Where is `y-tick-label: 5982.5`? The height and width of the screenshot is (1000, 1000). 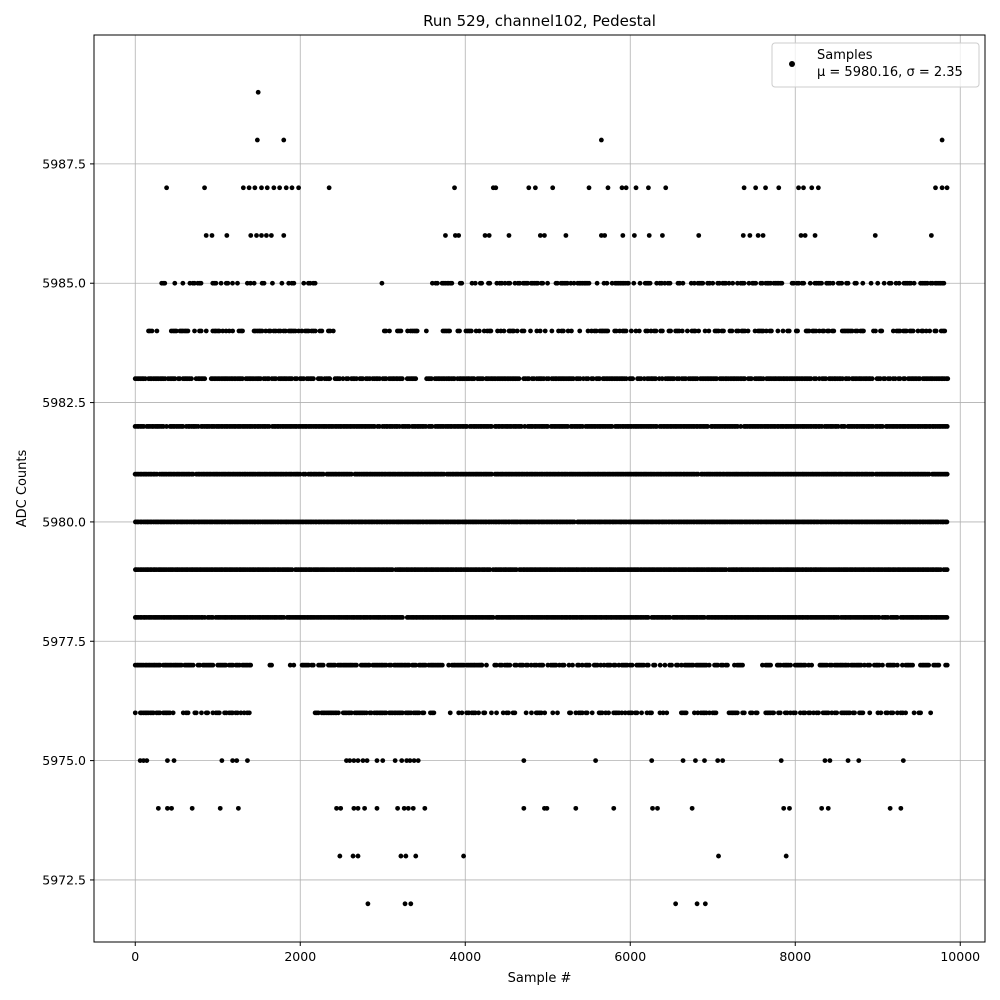 y-tick-label: 5982.5 is located at coordinates (64, 402).